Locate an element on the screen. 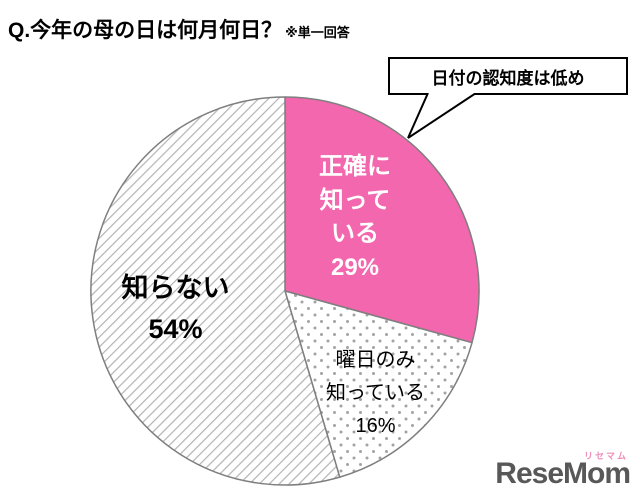  chart-note: ※単一回答 is located at coordinates (317, 32).